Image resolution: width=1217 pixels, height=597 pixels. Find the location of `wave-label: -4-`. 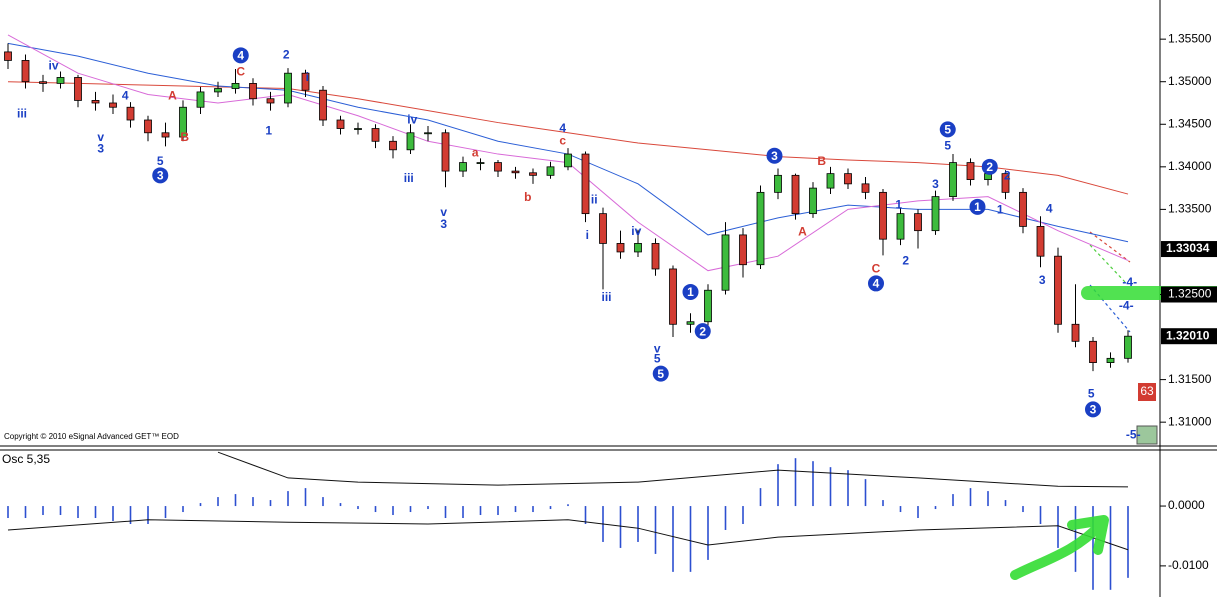

wave-label: -4- is located at coordinates (1126, 306).